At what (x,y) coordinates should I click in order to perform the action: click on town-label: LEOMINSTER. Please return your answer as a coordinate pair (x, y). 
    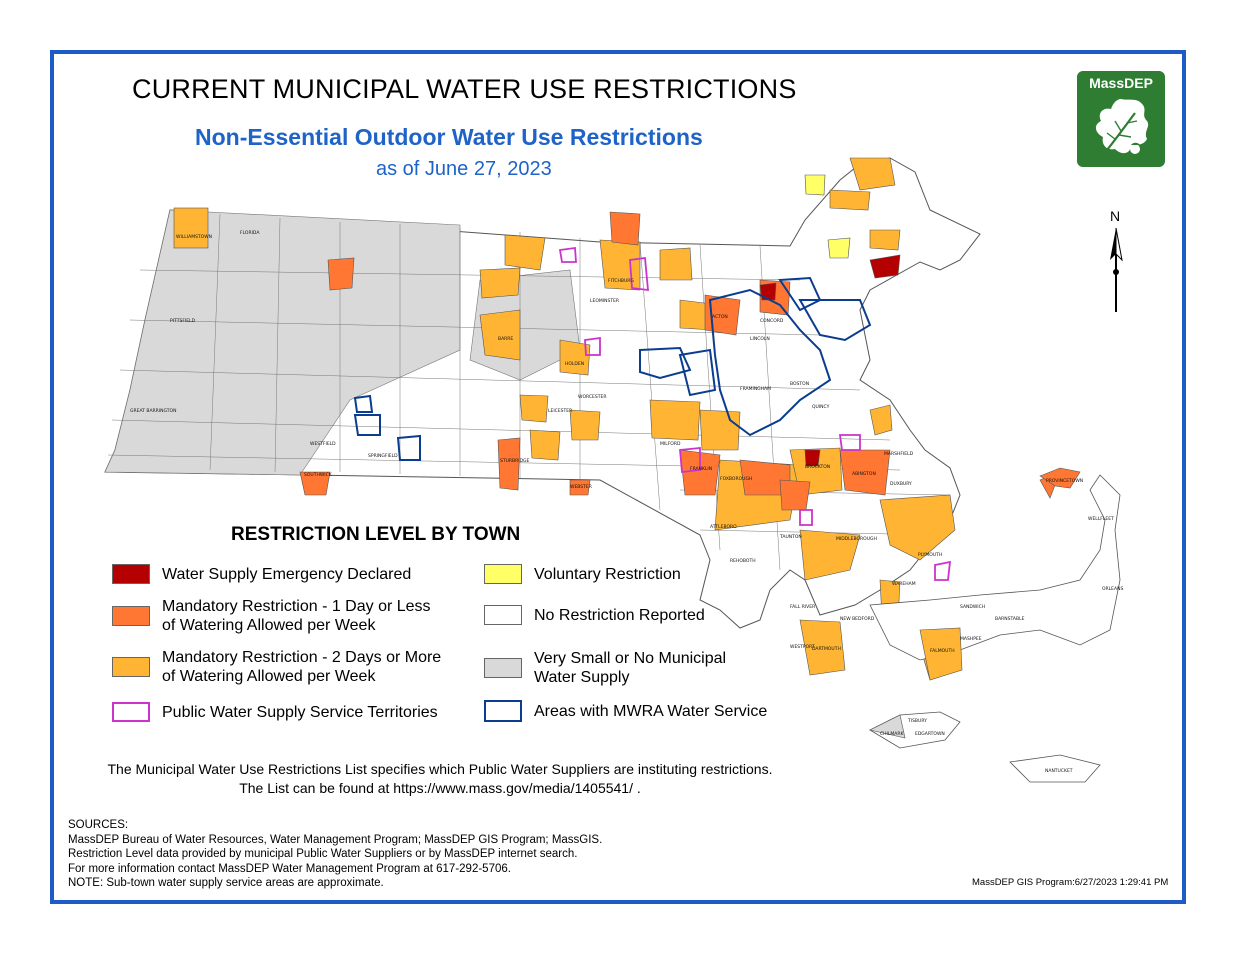
    Looking at the image, I should click on (604, 301).